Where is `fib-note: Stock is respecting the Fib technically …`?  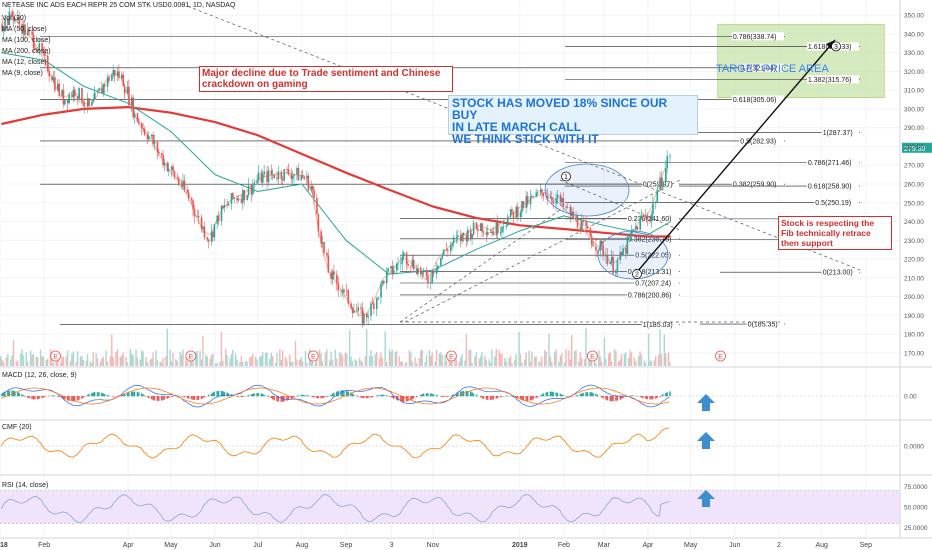 fib-note: Stock is respecting the Fib technically … is located at coordinates (835, 233).